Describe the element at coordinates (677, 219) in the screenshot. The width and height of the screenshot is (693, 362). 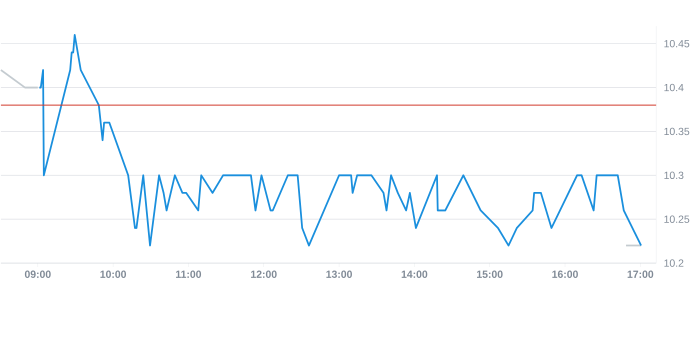
I see `y-tick-label: 10.25` at that location.